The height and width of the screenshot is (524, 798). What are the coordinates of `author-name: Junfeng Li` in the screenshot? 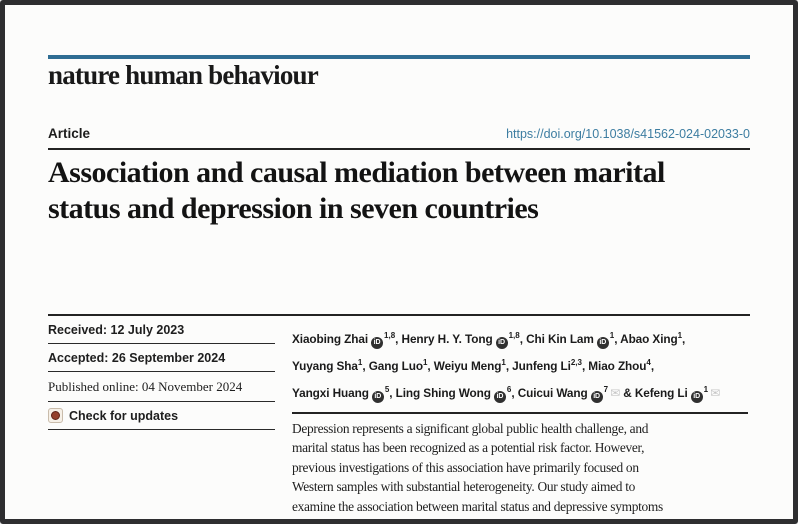 It's located at (541, 366).